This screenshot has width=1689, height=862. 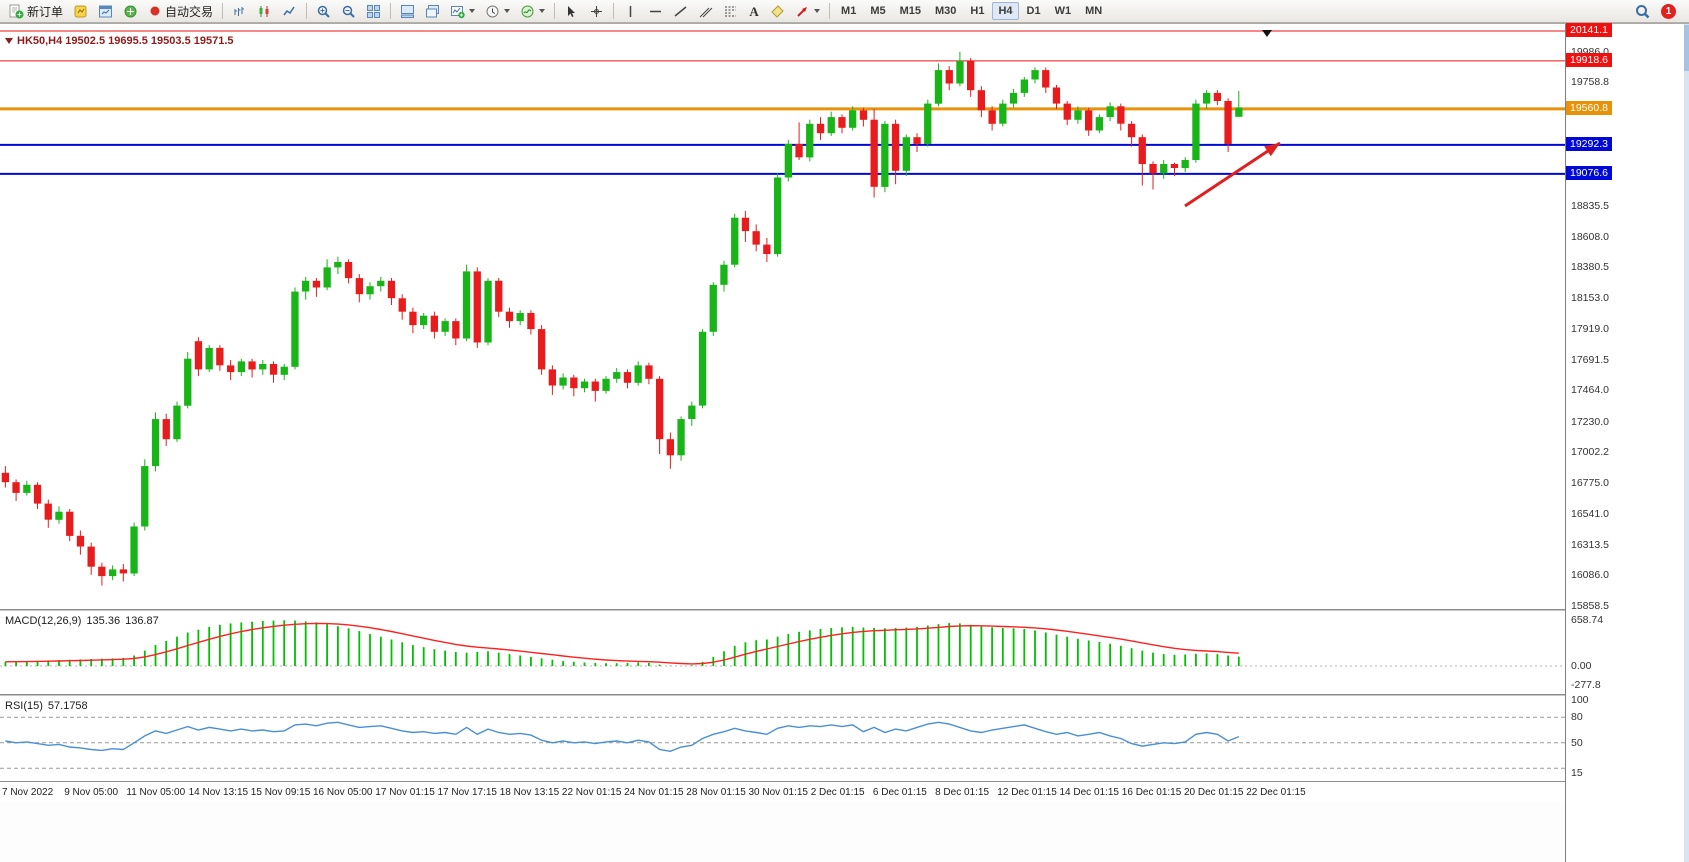 I want to click on timeframe-h1-button: H1, so click(x=977, y=11).